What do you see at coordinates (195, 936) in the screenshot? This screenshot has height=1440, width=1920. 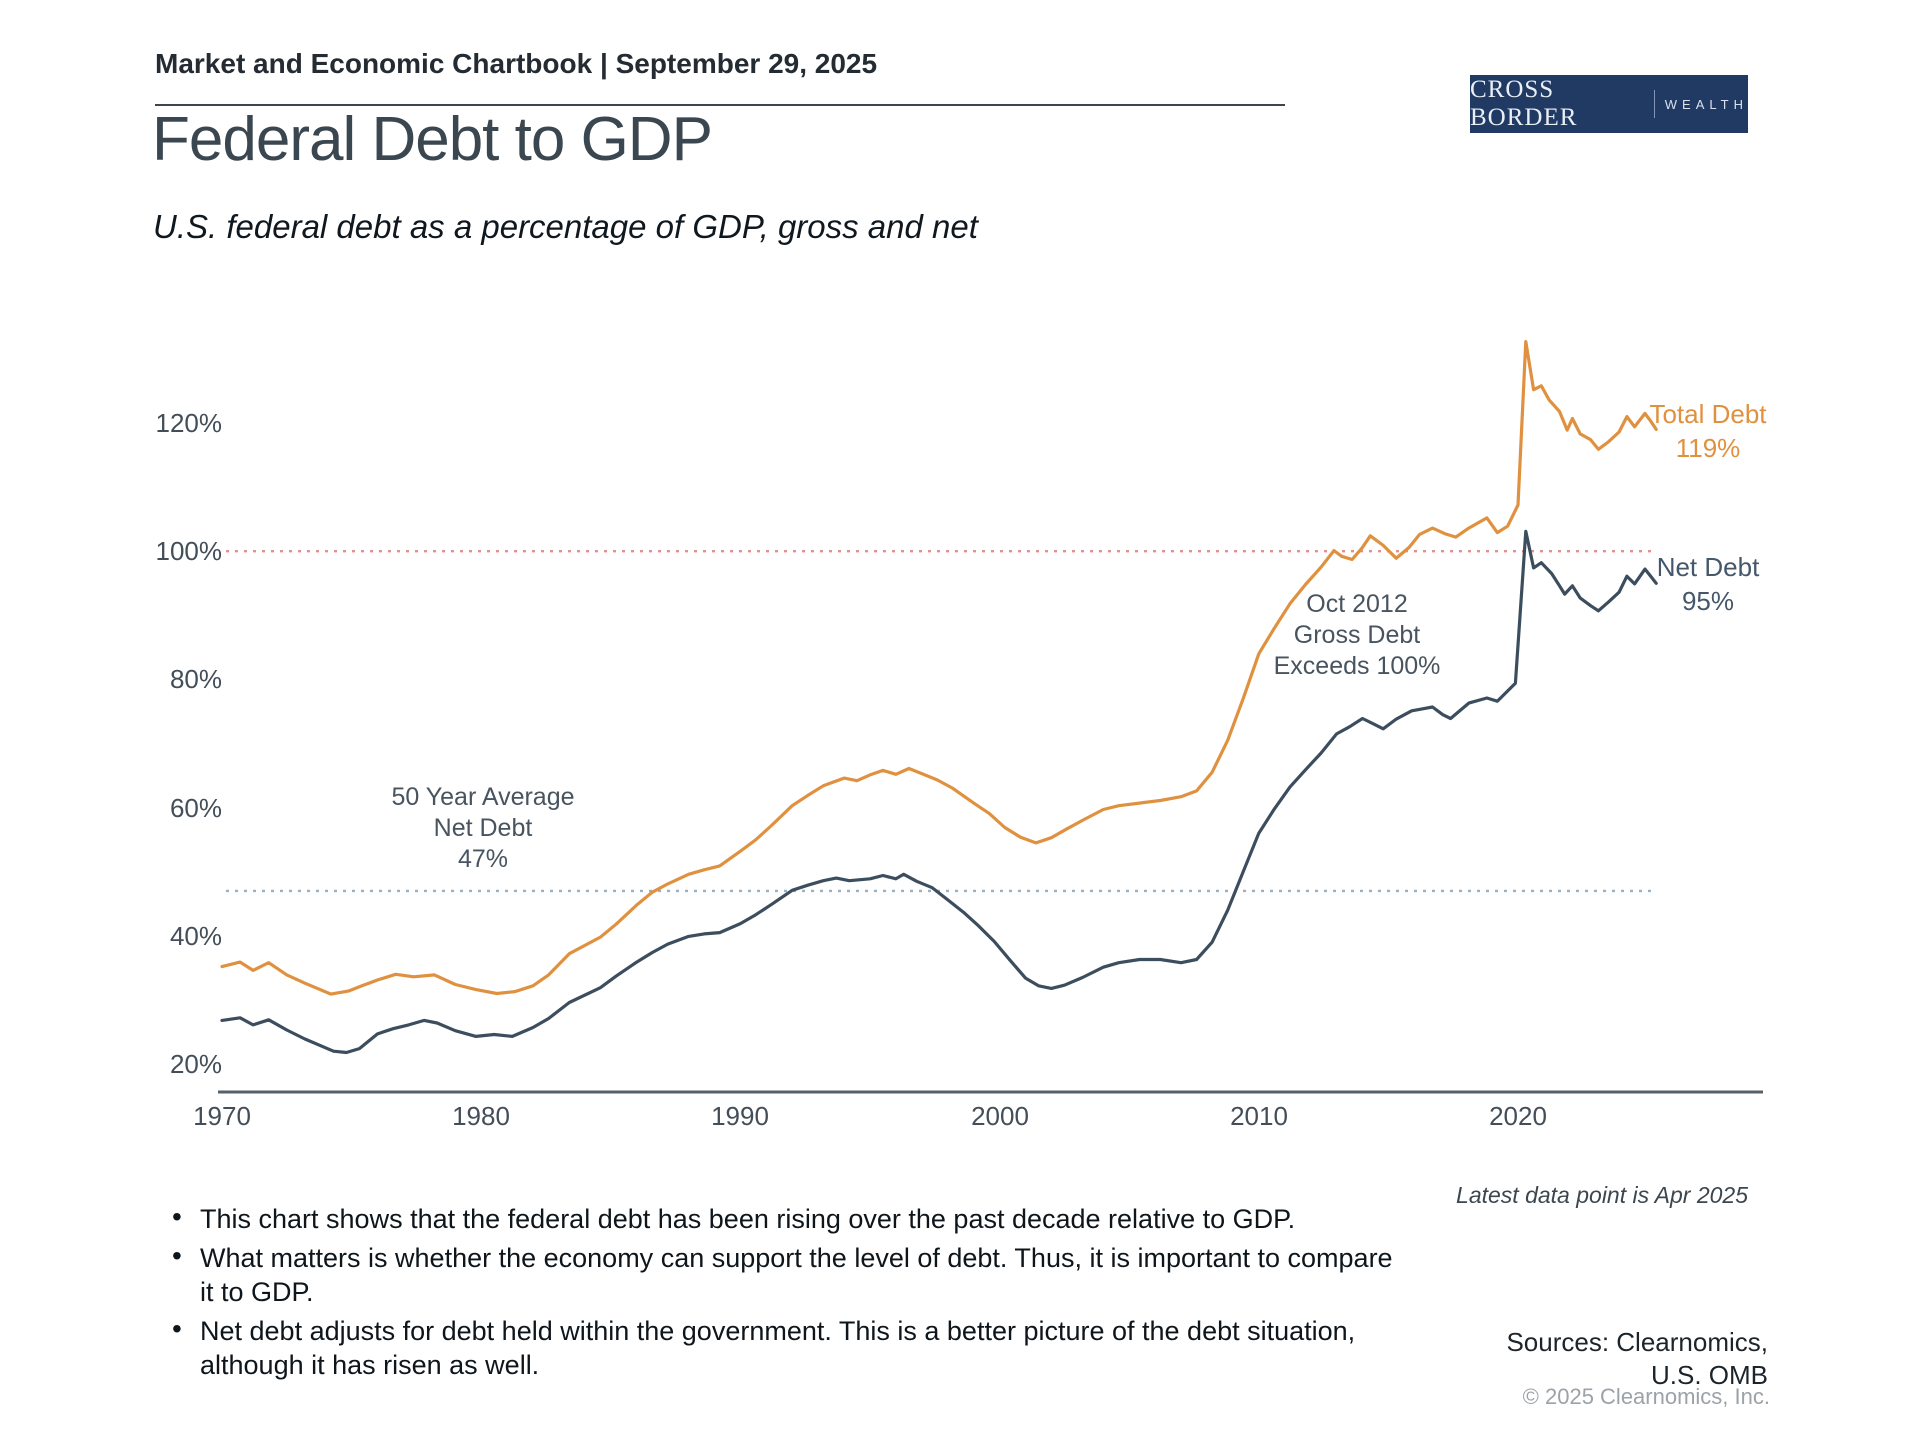 I see `y-tick-40: 40%` at bounding box center [195, 936].